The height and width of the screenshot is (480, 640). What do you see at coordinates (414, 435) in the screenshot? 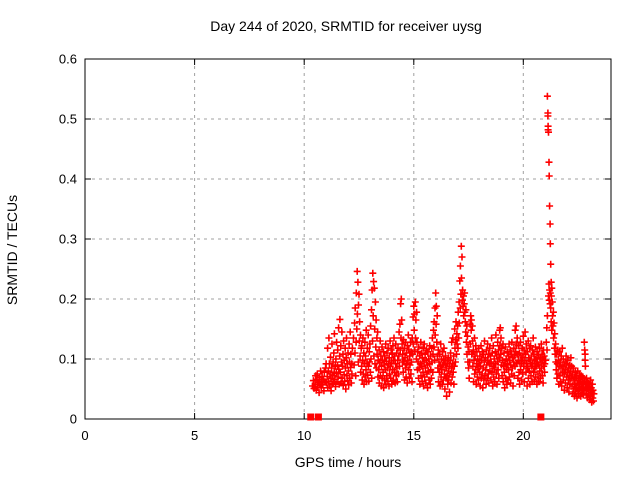
I see `x-tick-label: 15` at bounding box center [414, 435].